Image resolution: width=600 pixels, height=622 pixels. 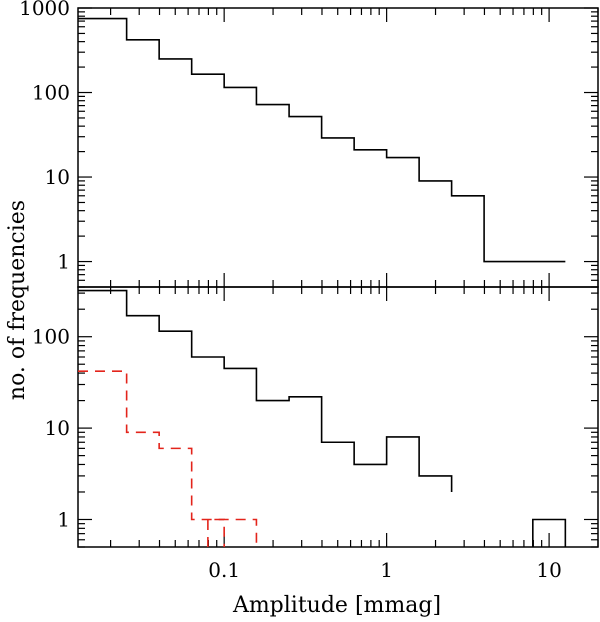 What do you see at coordinates (336, 605) in the screenshot?
I see `x-axis-label: Amplitude [mmag]` at bounding box center [336, 605].